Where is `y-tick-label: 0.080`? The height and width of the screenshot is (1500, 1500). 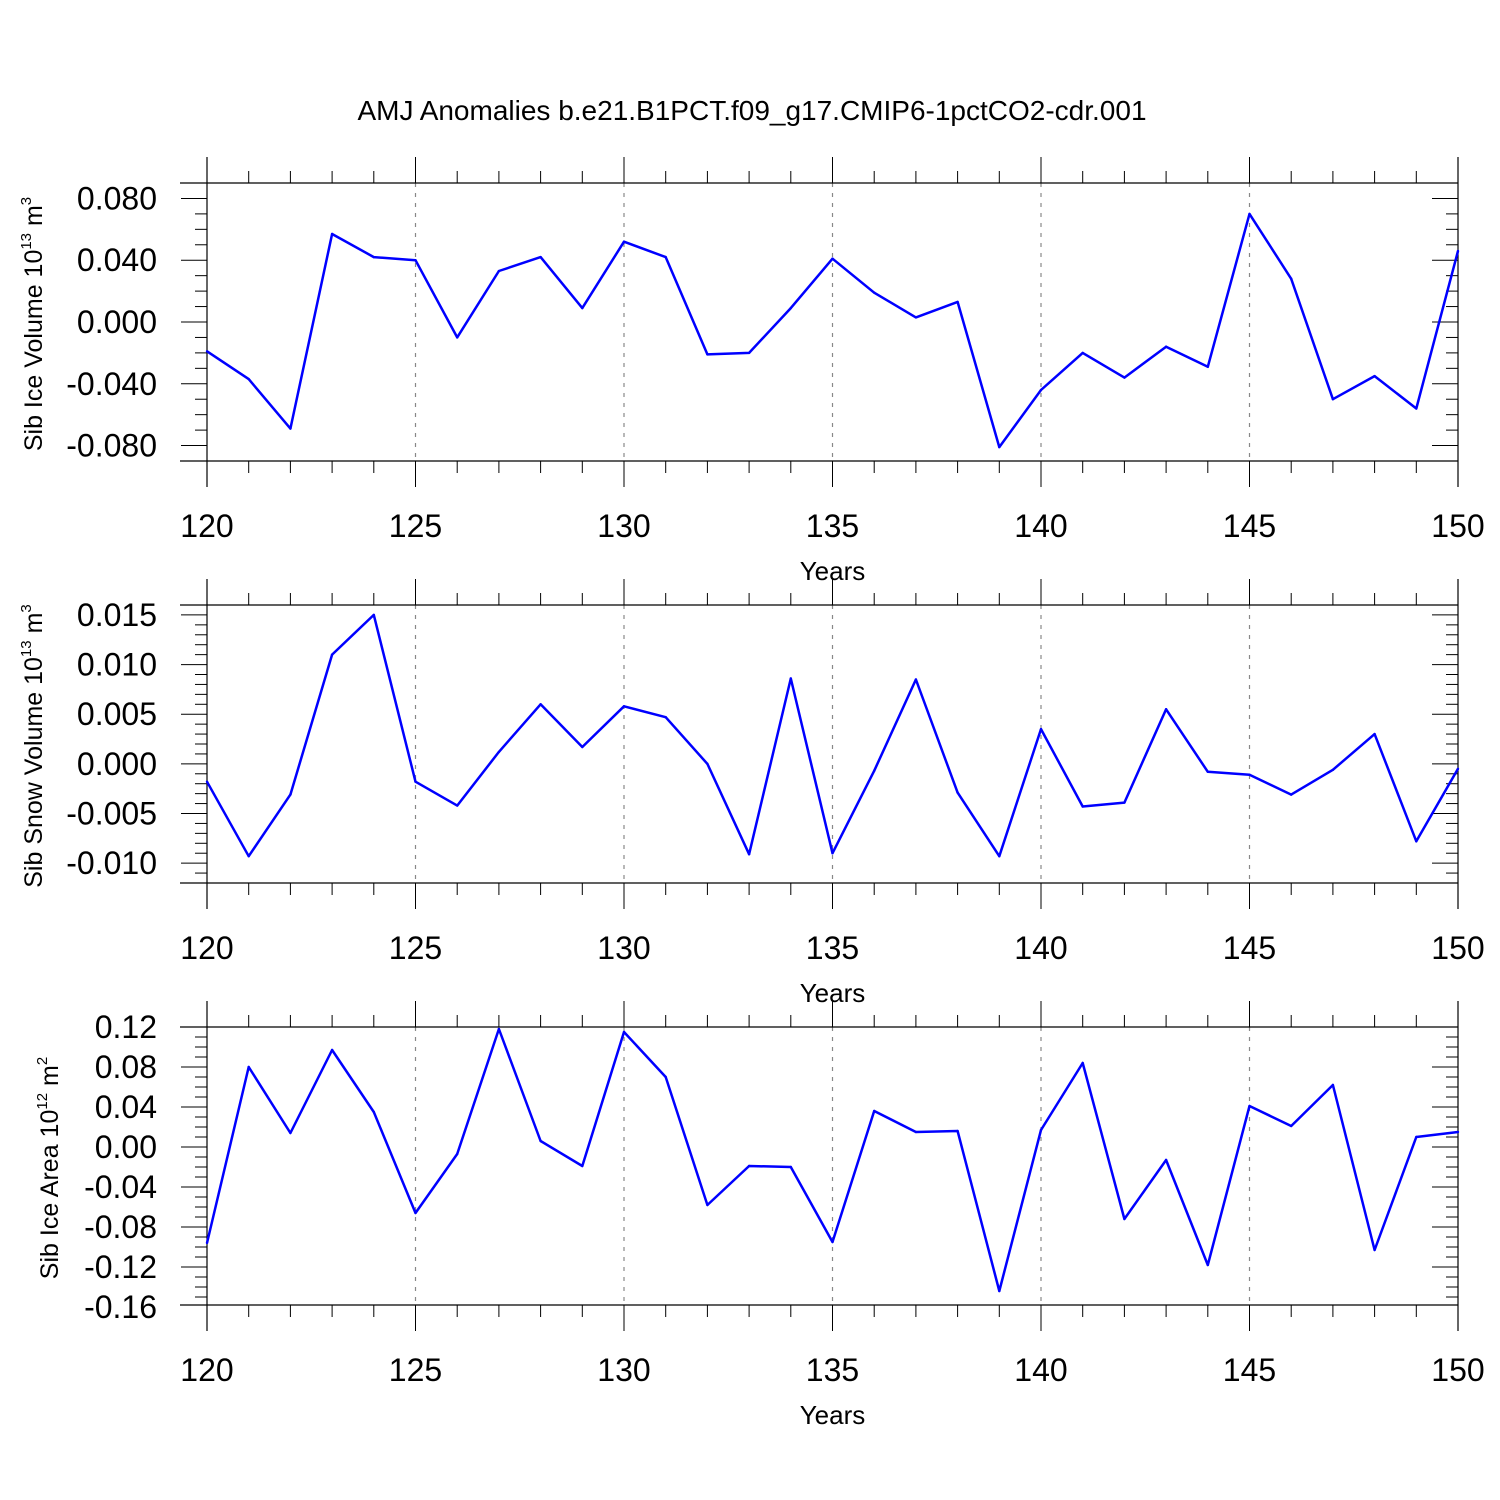
y-tick-label: 0.080 is located at coordinates (117, 198).